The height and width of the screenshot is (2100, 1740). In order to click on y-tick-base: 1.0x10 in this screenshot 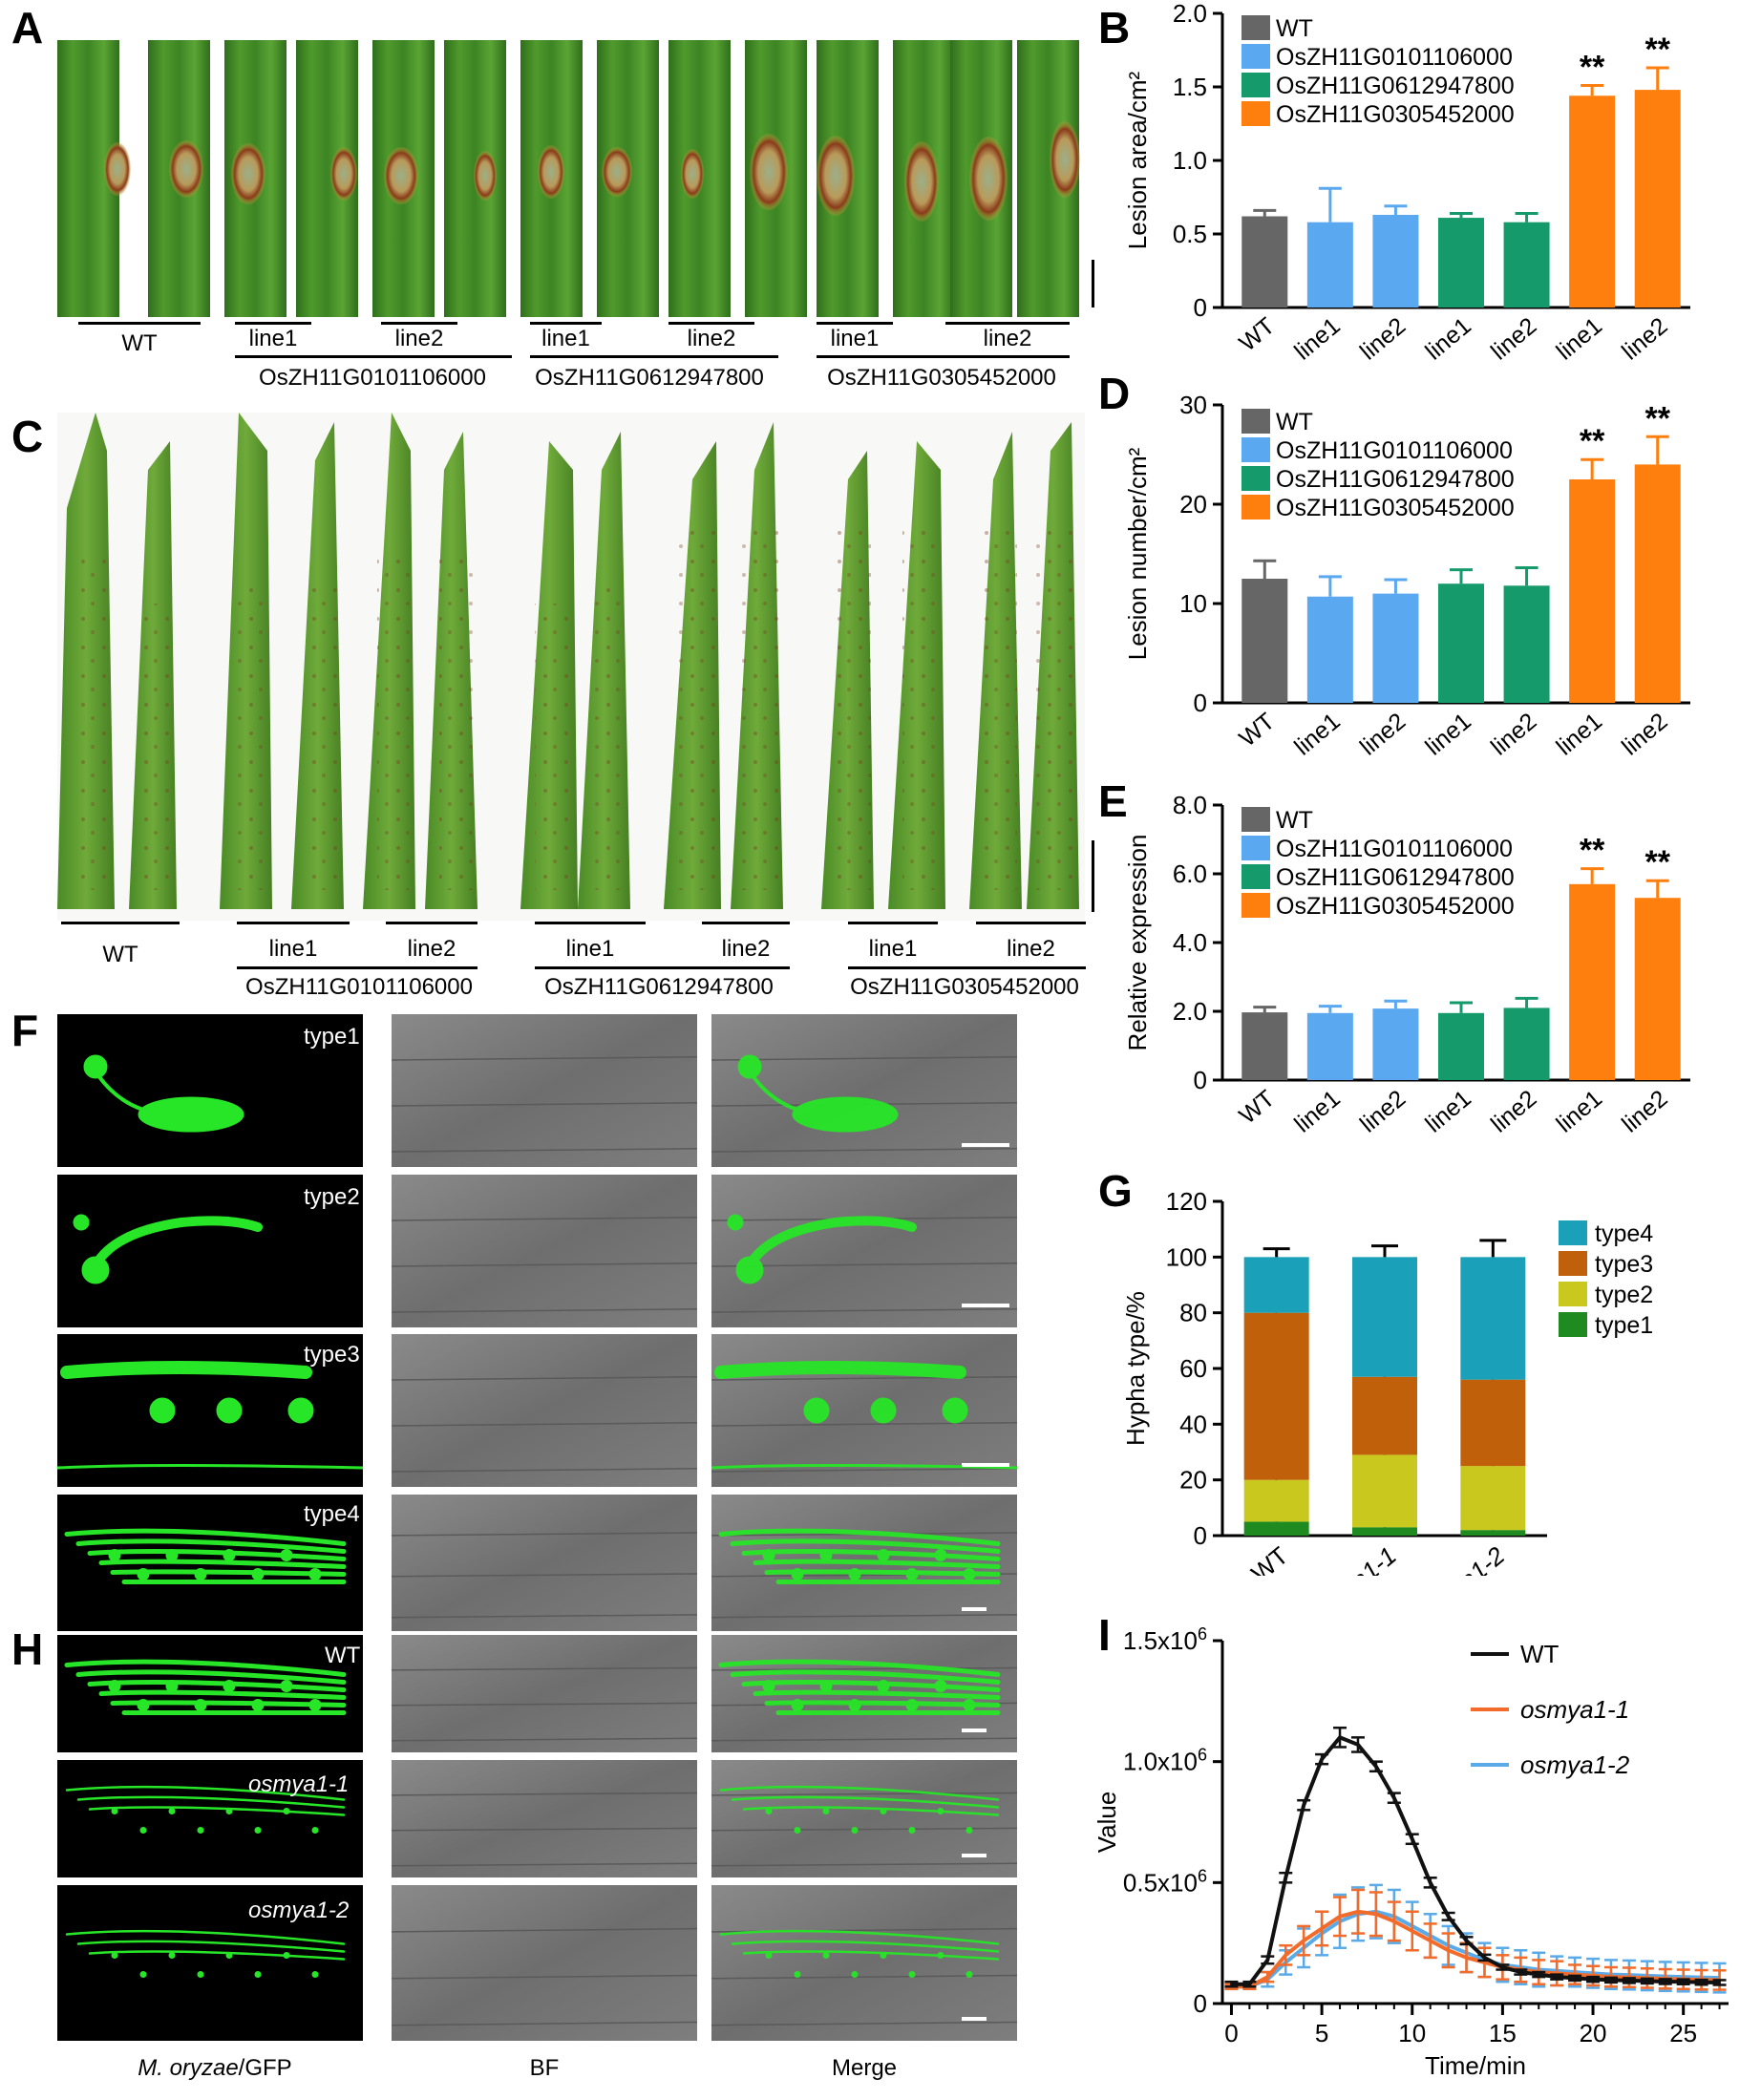, I will do `click(1160, 1762)`.